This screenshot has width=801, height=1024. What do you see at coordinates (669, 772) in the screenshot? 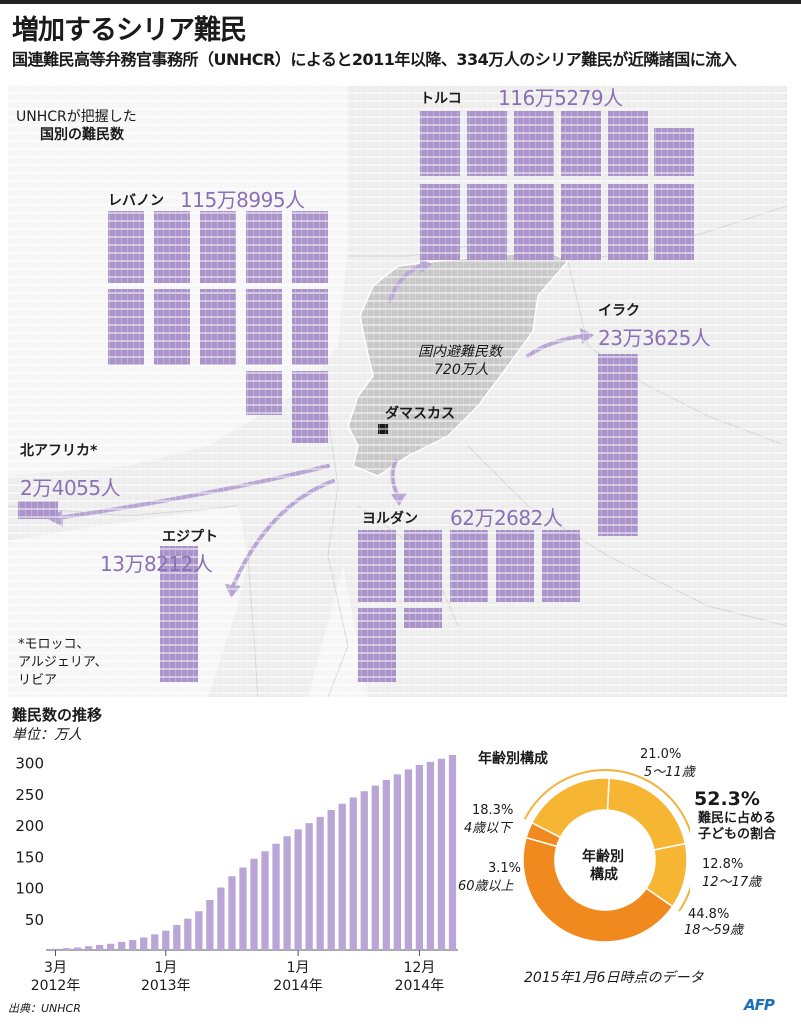
I see `slice-5-11-label: 5～11歳` at bounding box center [669, 772].